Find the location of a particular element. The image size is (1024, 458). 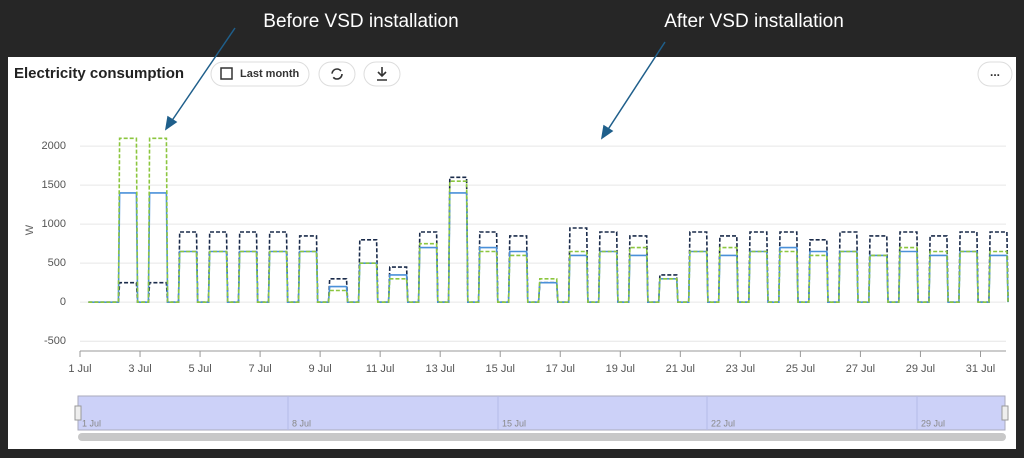

x-tick-label: 17 Jul is located at coordinates (560, 369).